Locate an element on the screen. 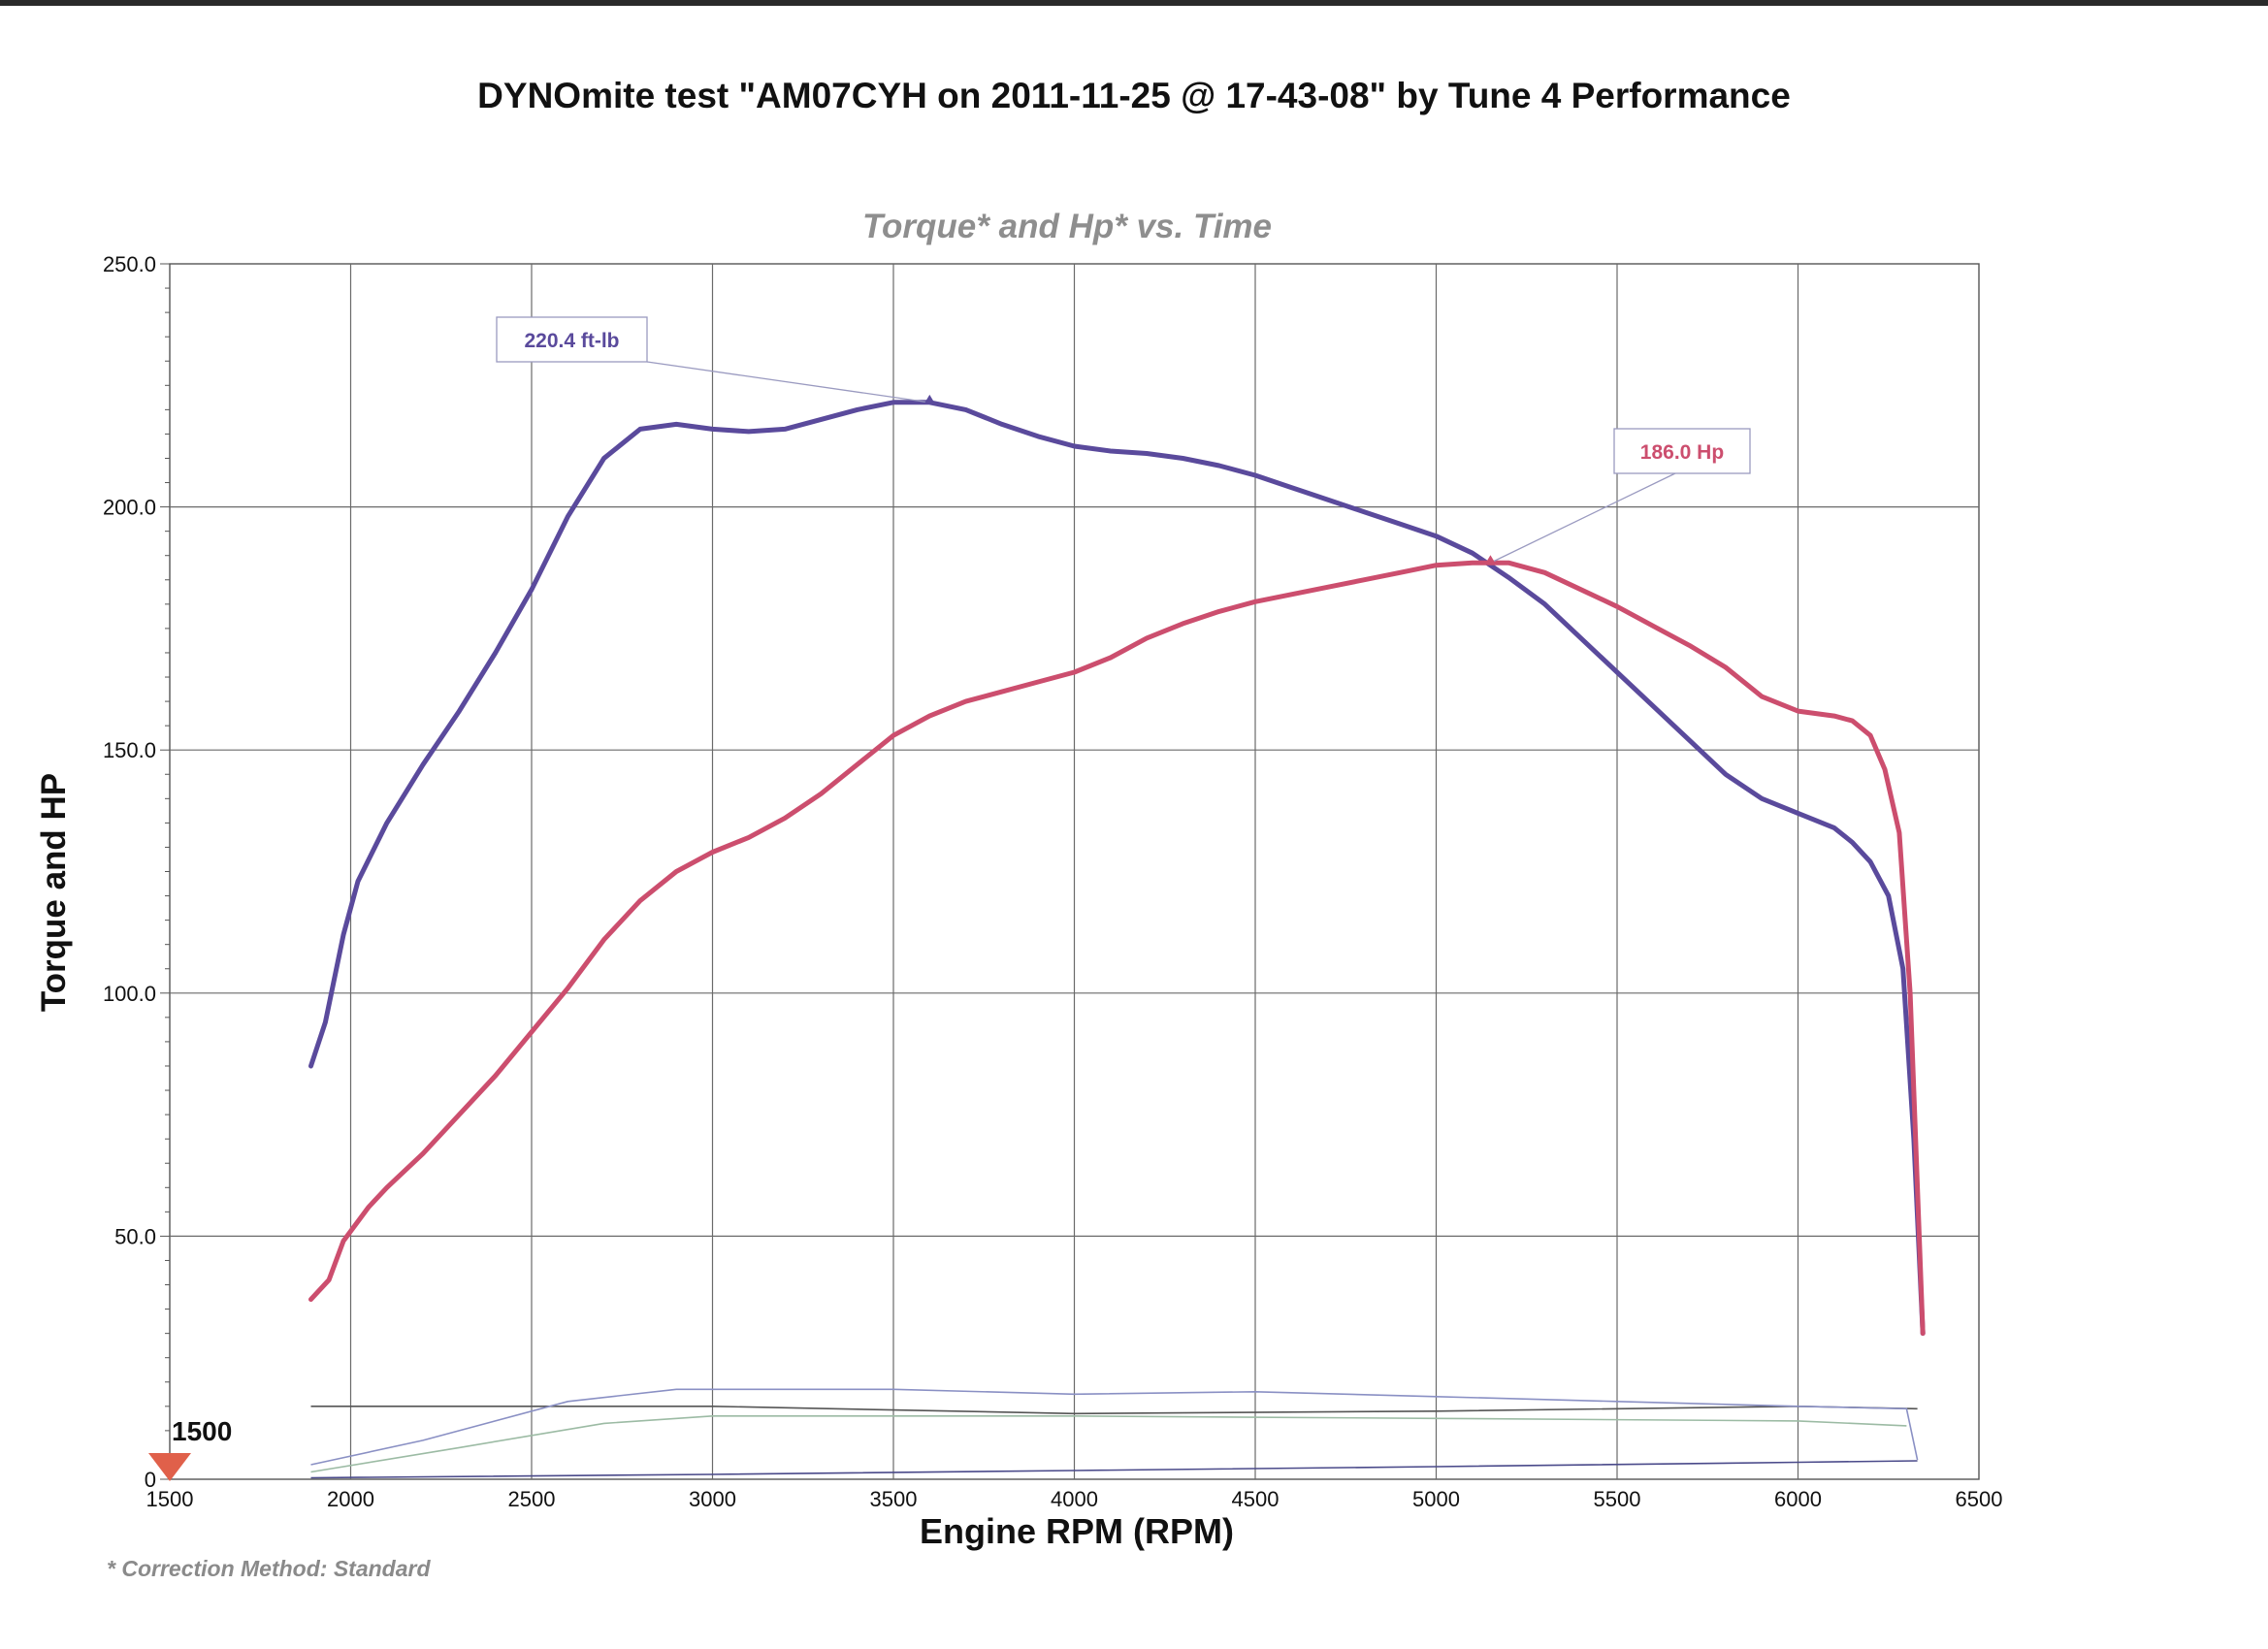 The height and width of the screenshot is (1649, 2268). chart-title: Torque* and Hp* vs. Time is located at coordinates (1067, 226).